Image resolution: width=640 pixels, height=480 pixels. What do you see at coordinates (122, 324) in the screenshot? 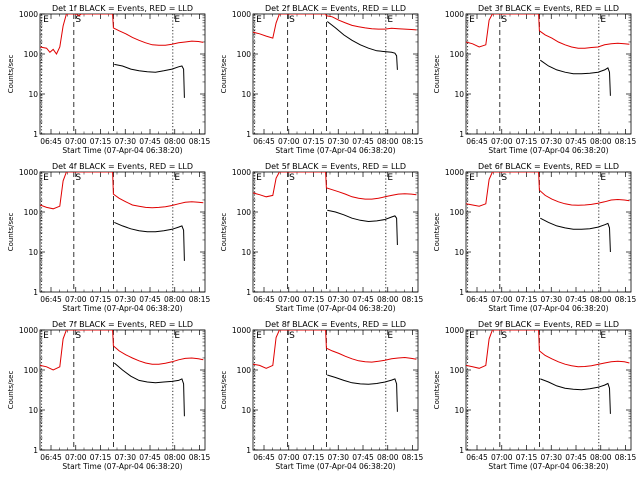
I see `panel-title: Det 7f BLACK = Events, RED = LLD` at bounding box center [122, 324].